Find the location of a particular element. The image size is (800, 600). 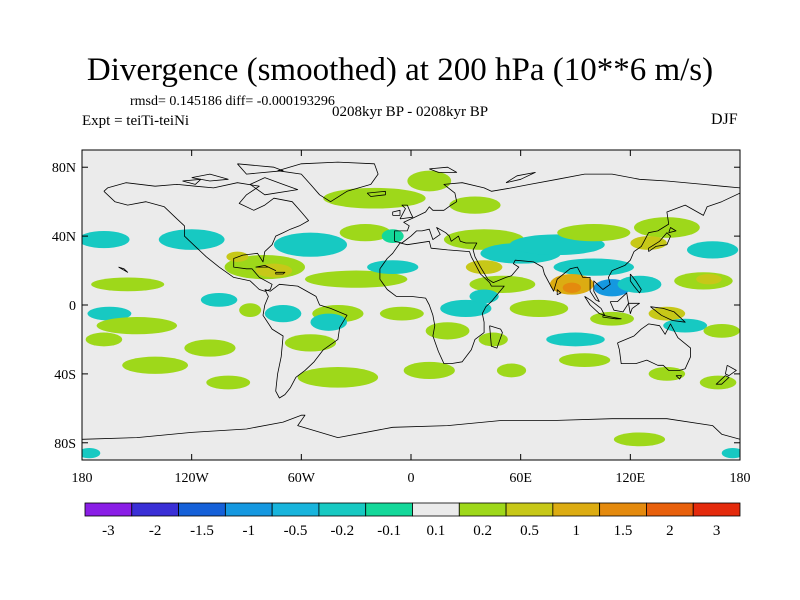

x-tick-label: 120W is located at coordinates (192, 478).